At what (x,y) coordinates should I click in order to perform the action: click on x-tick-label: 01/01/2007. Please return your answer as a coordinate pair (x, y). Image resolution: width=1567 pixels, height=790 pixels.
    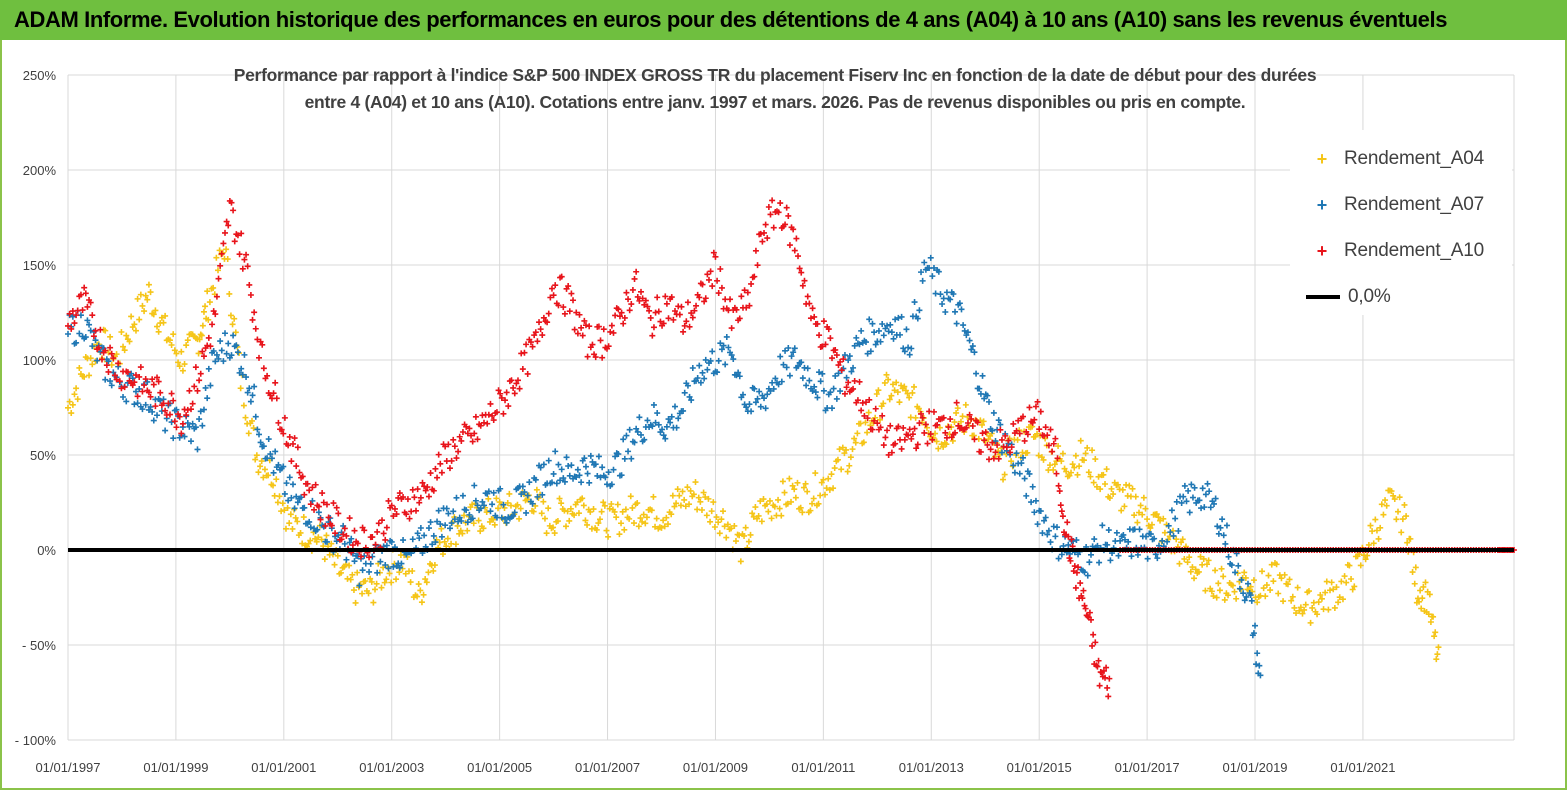
    Looking at the image, I should click on (607, 767).